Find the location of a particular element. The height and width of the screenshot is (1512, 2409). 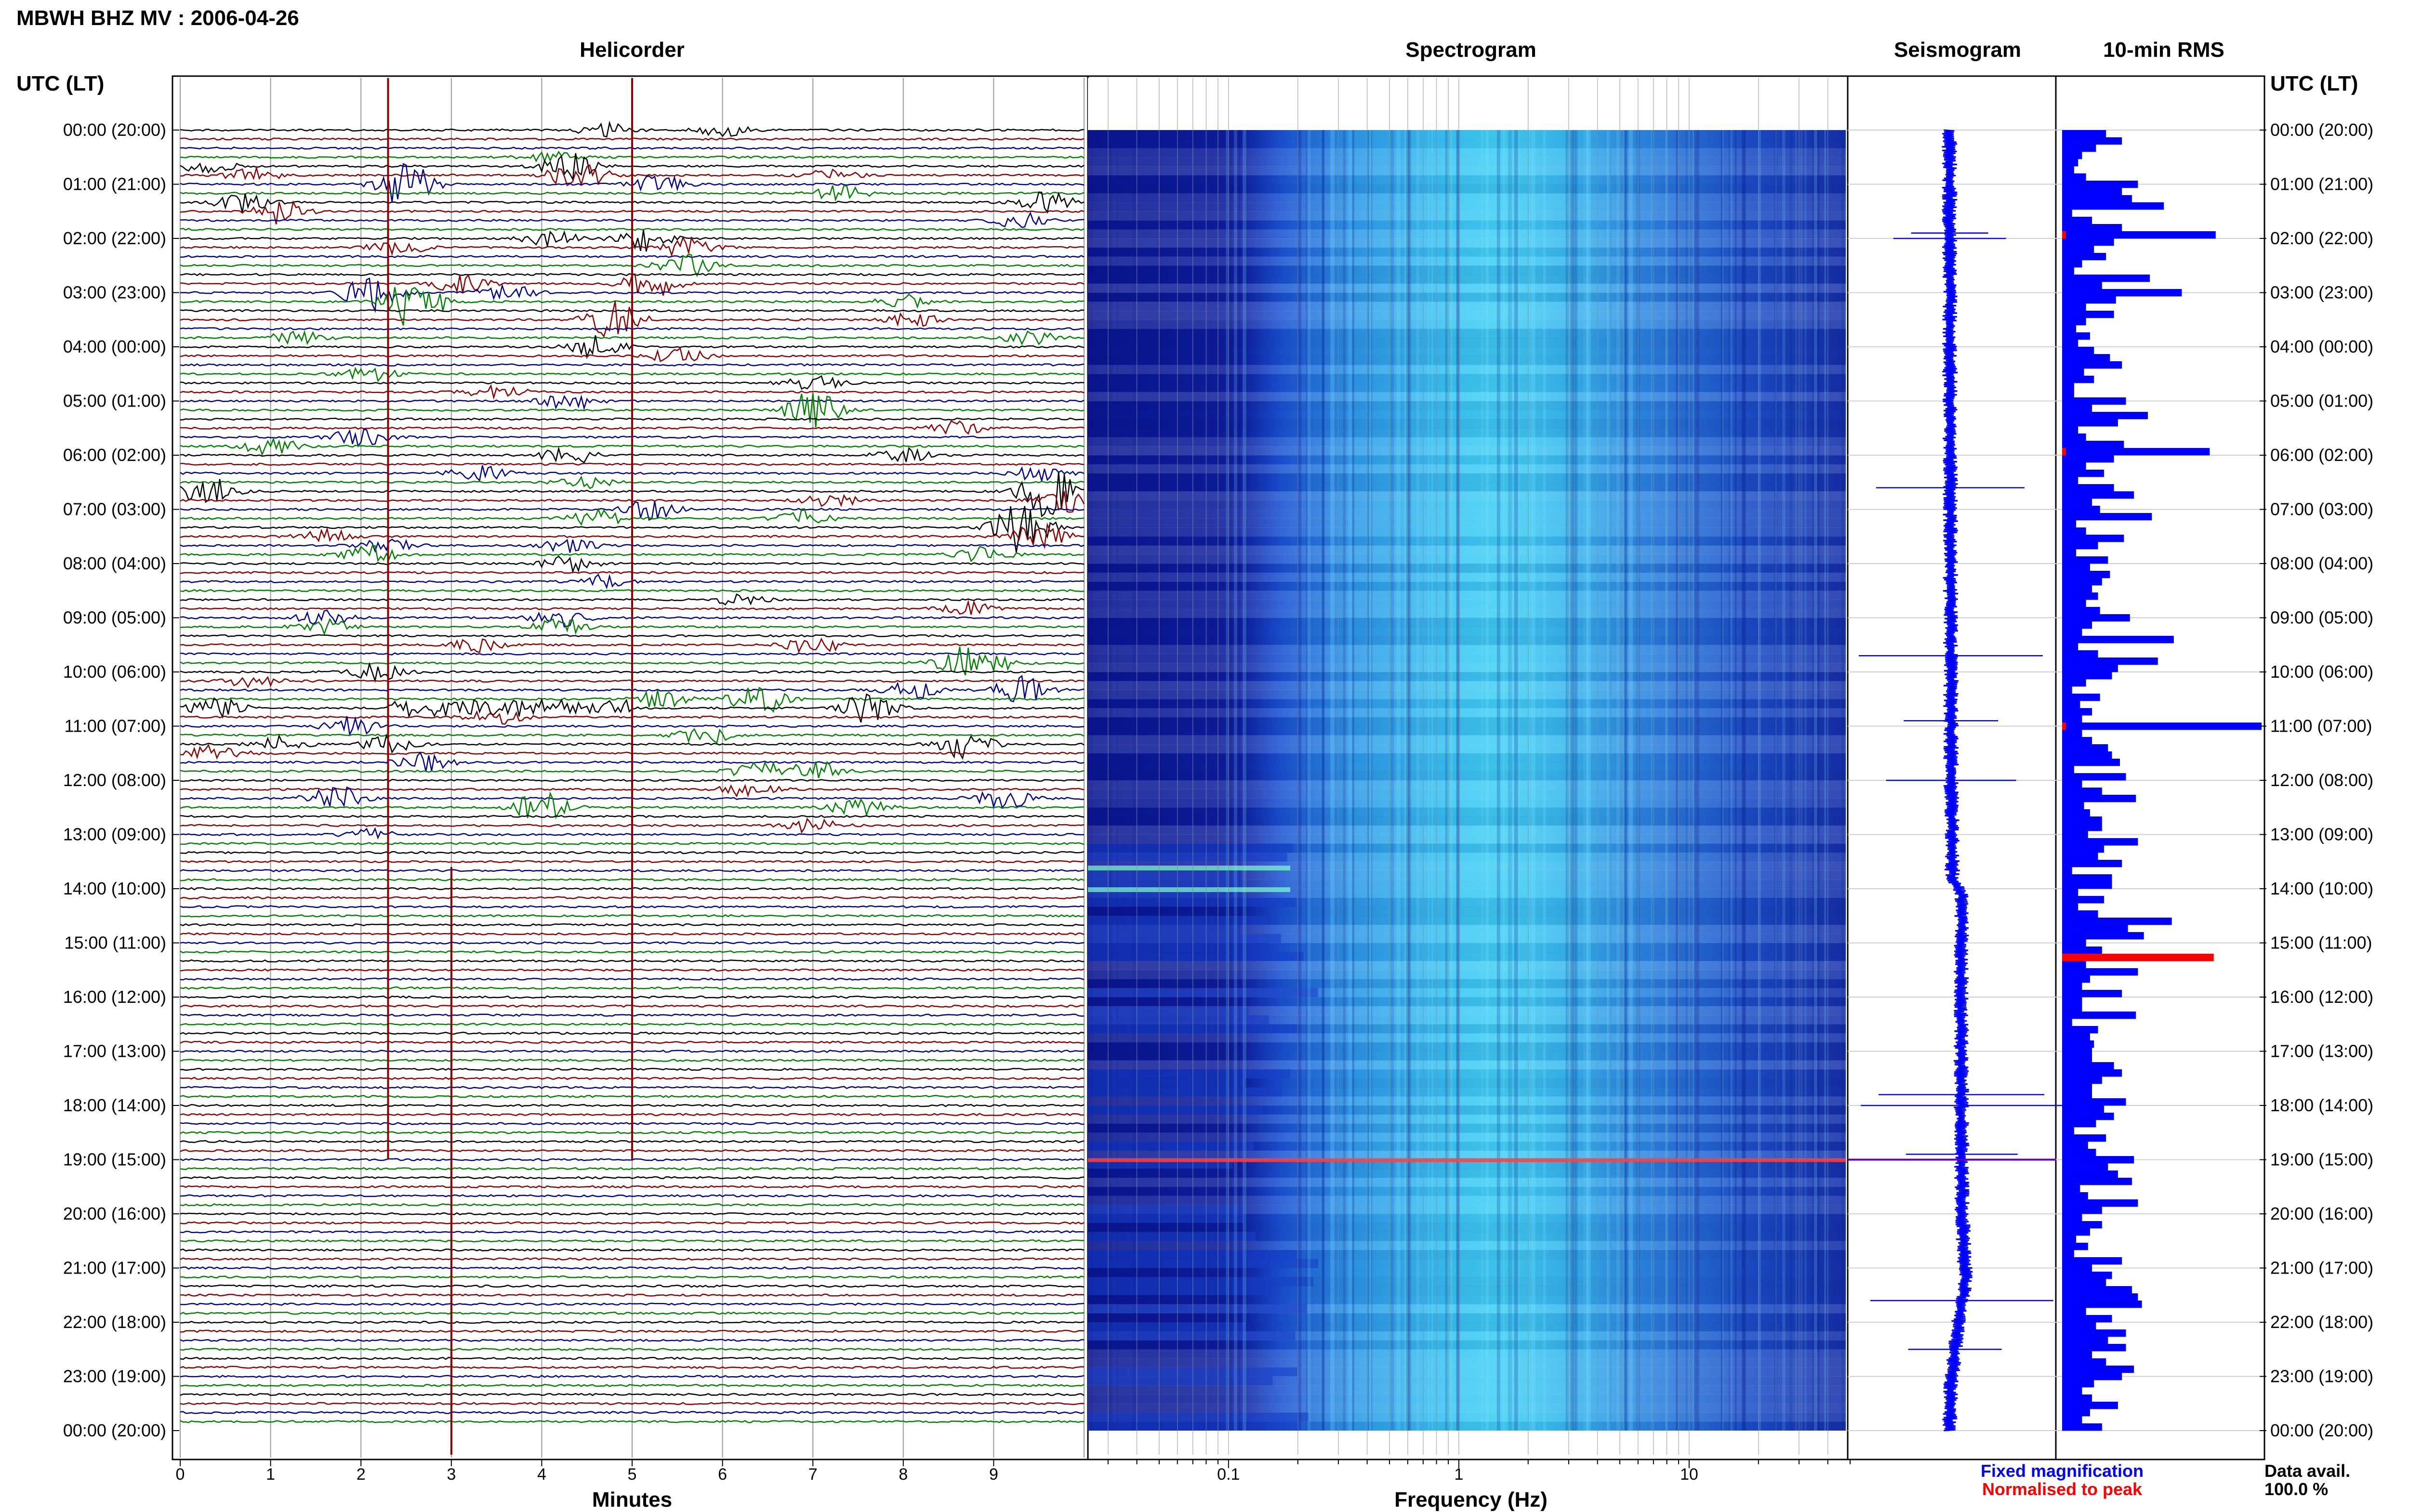

time-label-left: 00:00 (20:00) is located at coordinates (114, 1430).